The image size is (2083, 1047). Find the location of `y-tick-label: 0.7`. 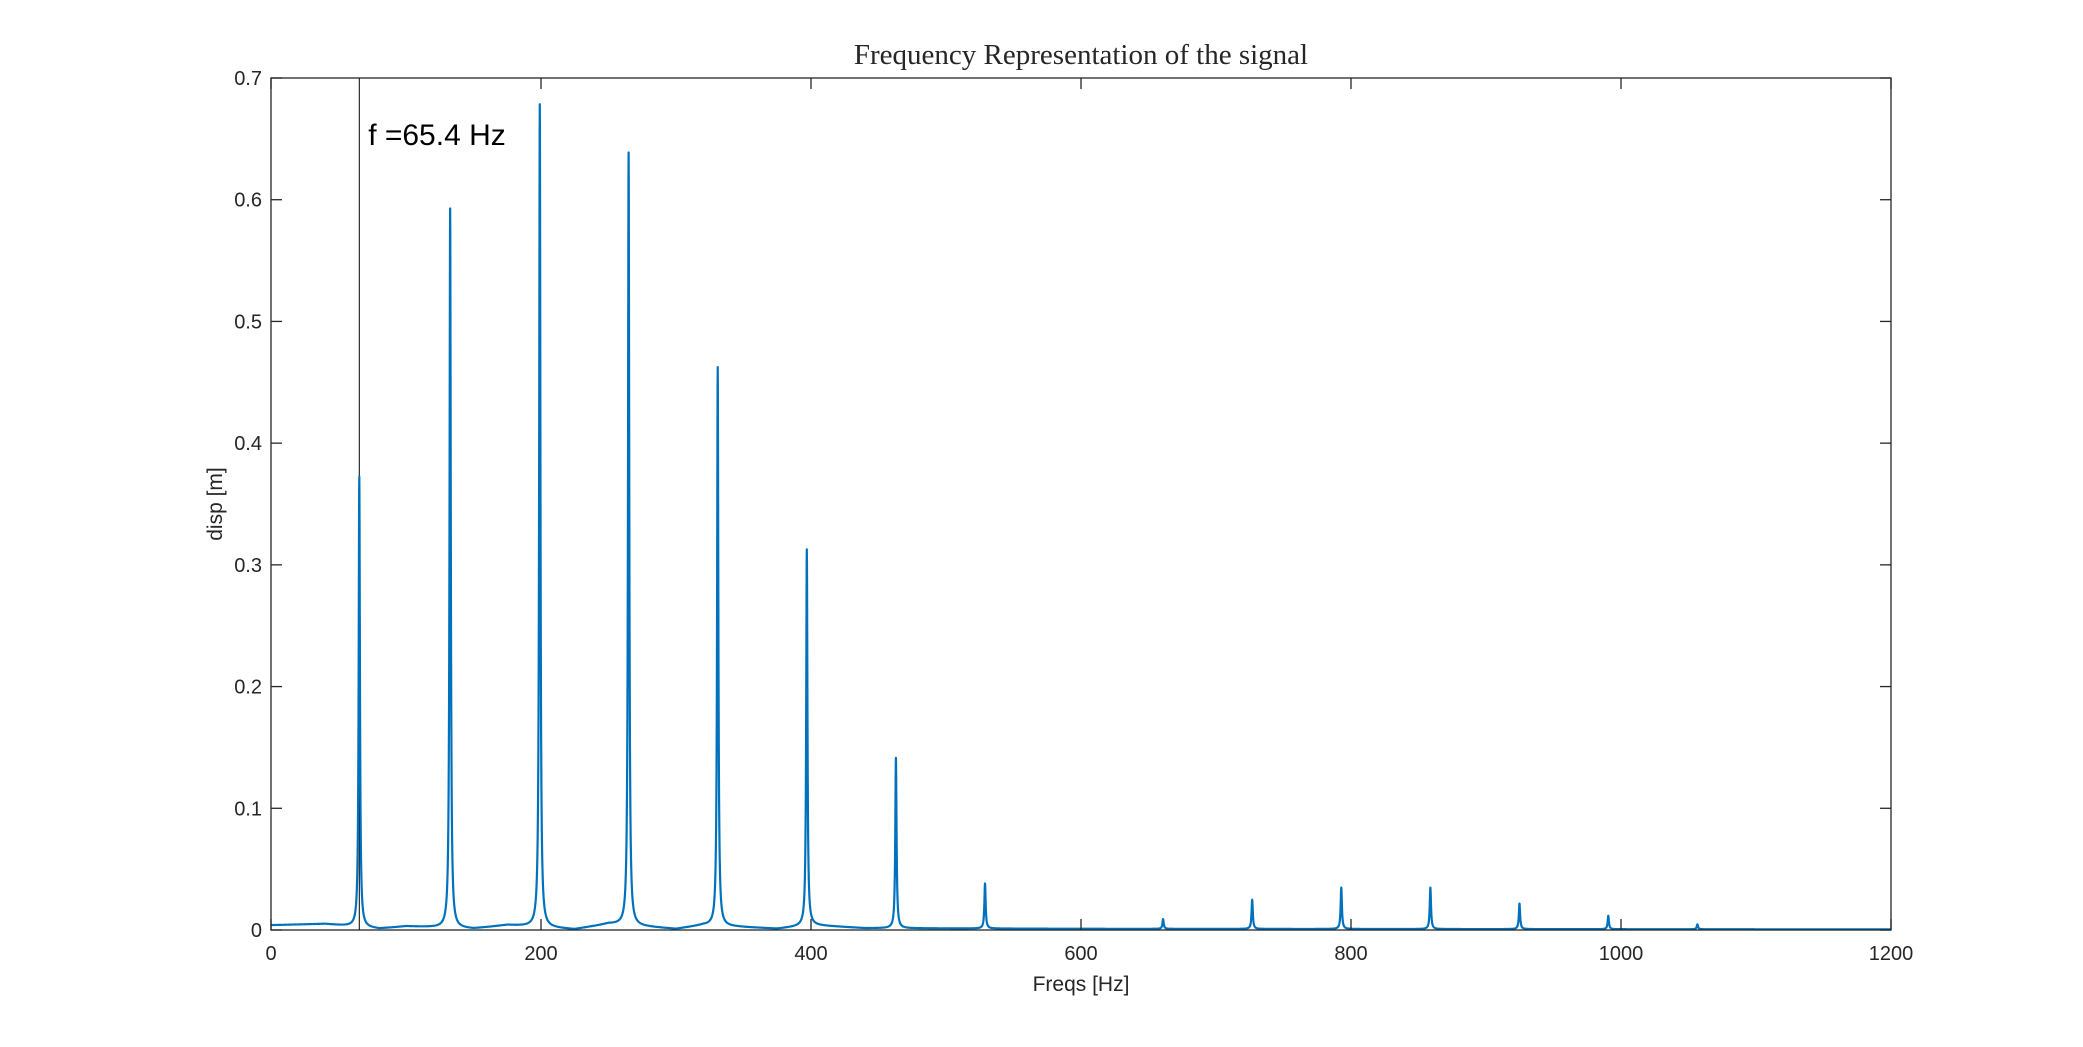

y-tick-label: 0.7 is located at coordinates (248, 79).